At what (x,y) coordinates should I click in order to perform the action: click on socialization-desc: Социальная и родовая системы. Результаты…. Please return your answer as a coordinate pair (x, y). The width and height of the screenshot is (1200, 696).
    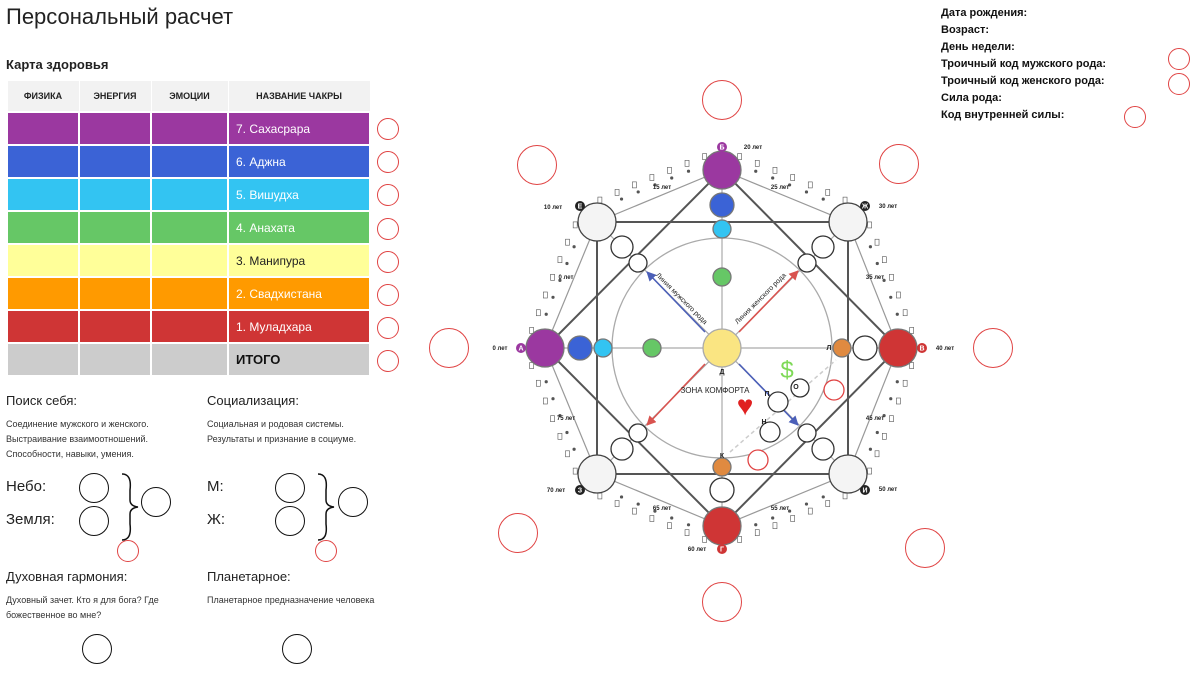
    Looking at the image, I should click on (281, 432).